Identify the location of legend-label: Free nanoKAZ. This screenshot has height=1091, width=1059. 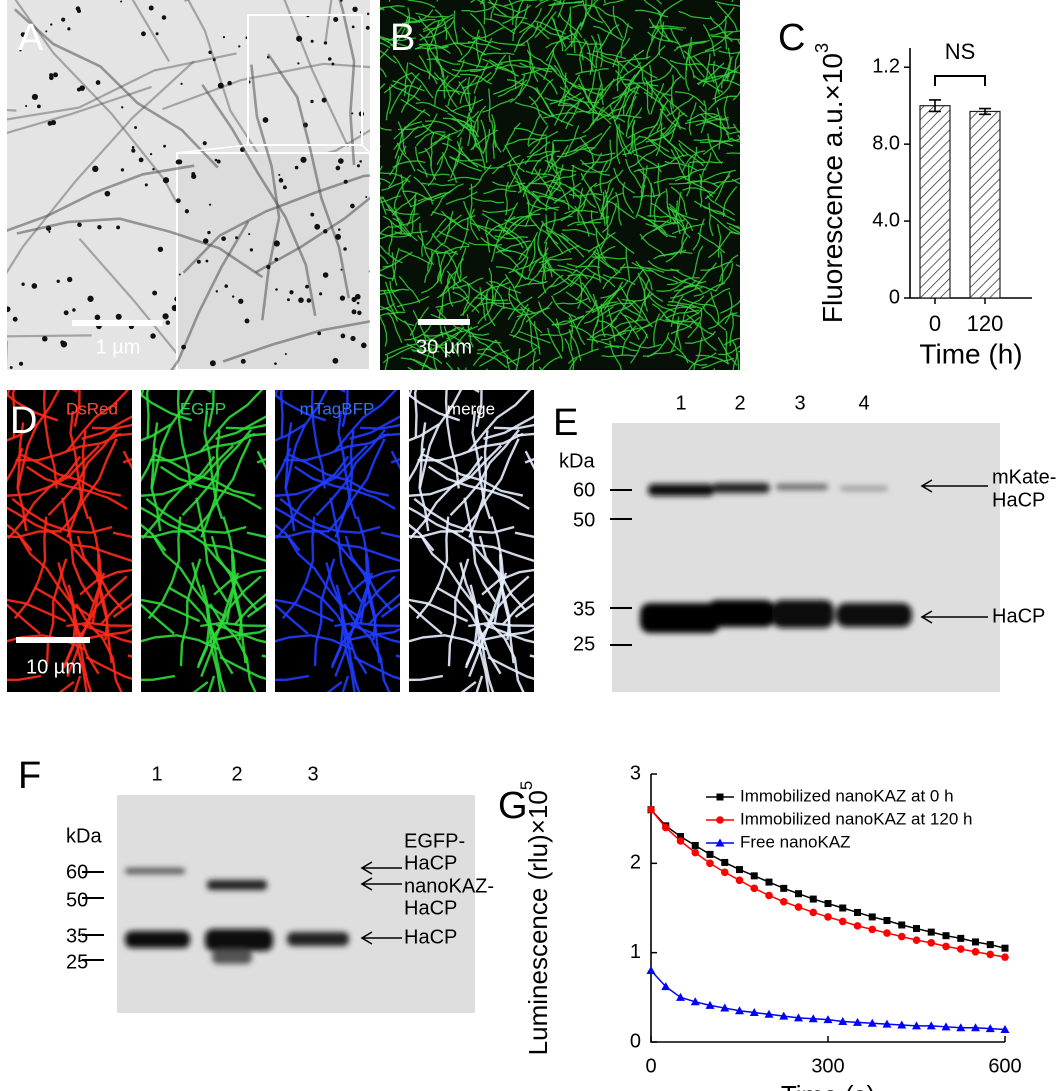
(795, 841).